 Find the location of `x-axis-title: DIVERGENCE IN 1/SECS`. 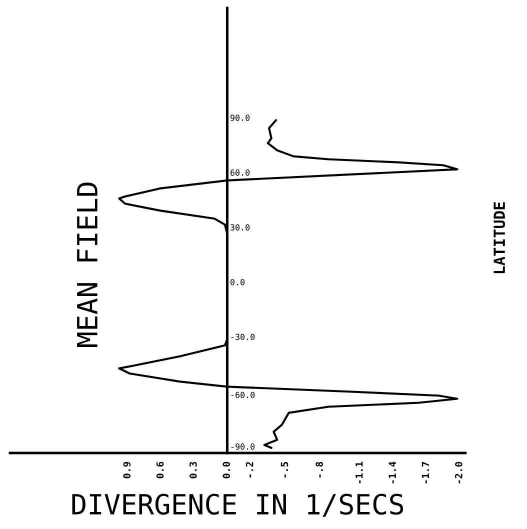

x-axis-title: DIVERGENCE IN 1/SECS is located at coordinates (238, 505).